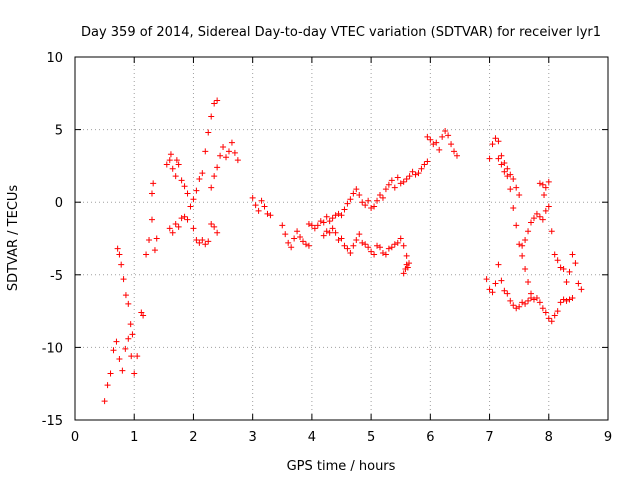  I want to click on x-axis-label: GPS time / hours, so click(341, 466).